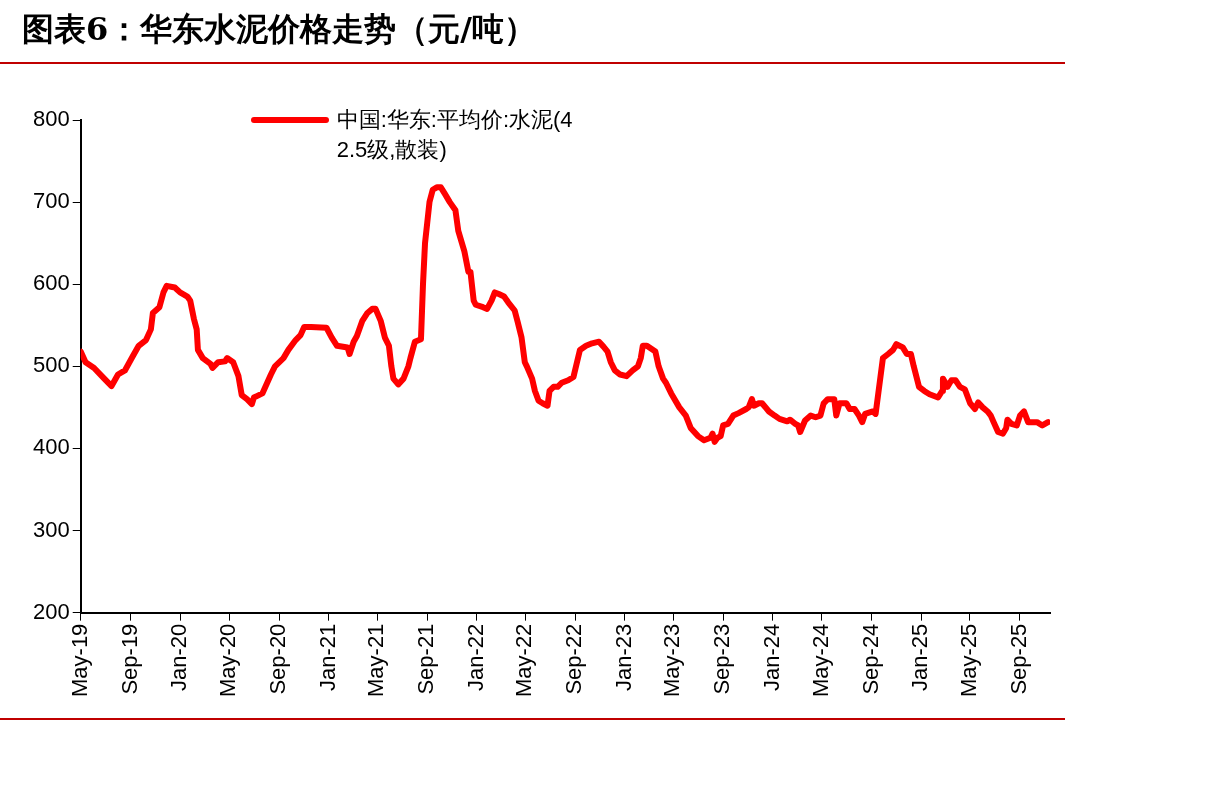 This screenshot has width=1231, height=794. What do you see at coordinates (279, 29) in the screenshot?
I see `chart-title: 图表6：华东水泥价格走势（元/吨）` at bounding box center [279, 29].